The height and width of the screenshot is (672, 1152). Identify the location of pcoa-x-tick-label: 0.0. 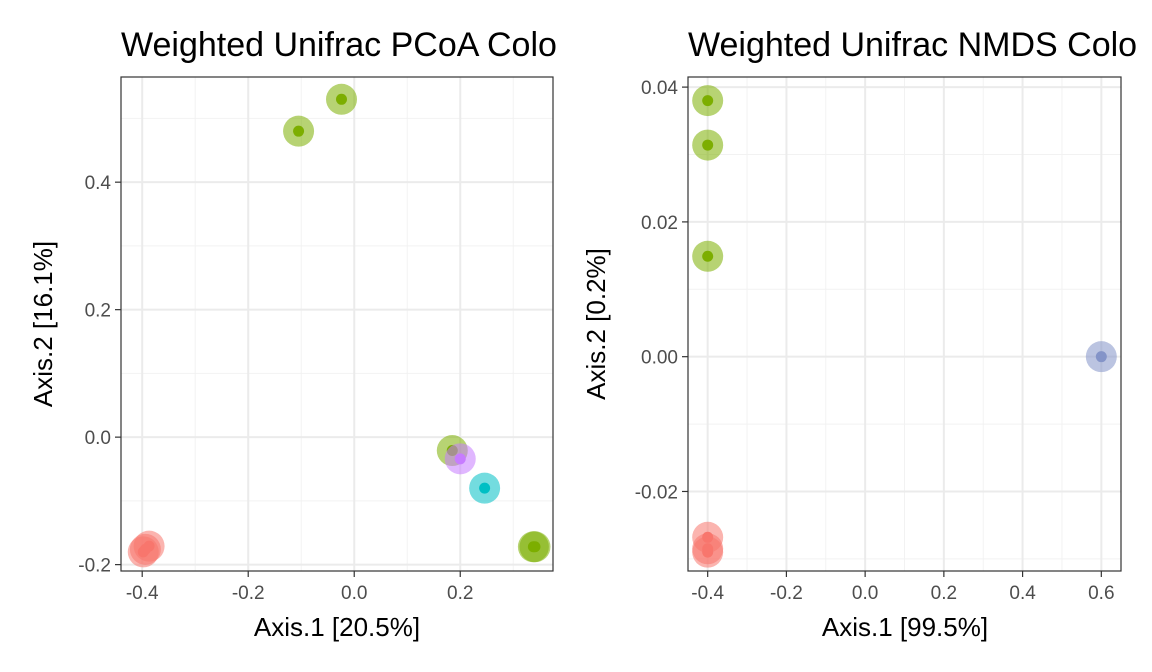
(354, 593).